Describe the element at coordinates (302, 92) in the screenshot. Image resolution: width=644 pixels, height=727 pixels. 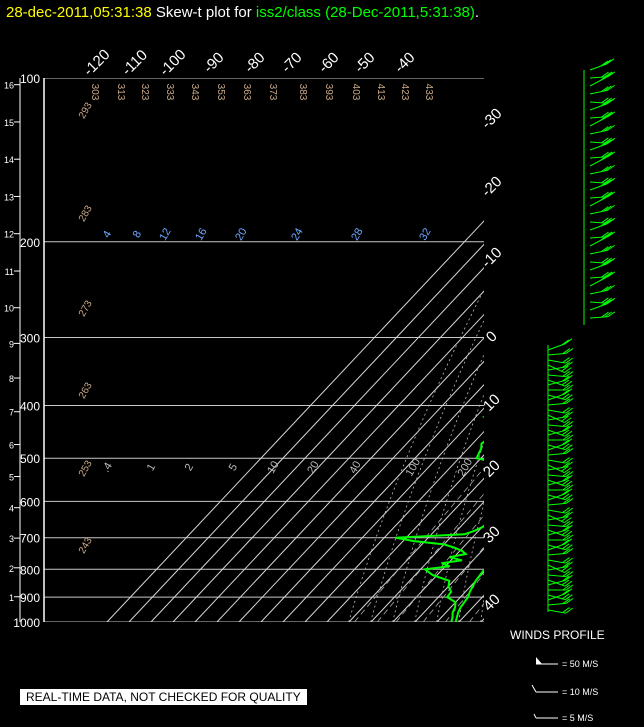
I see `dry-adiabat-label: 383` at that location.